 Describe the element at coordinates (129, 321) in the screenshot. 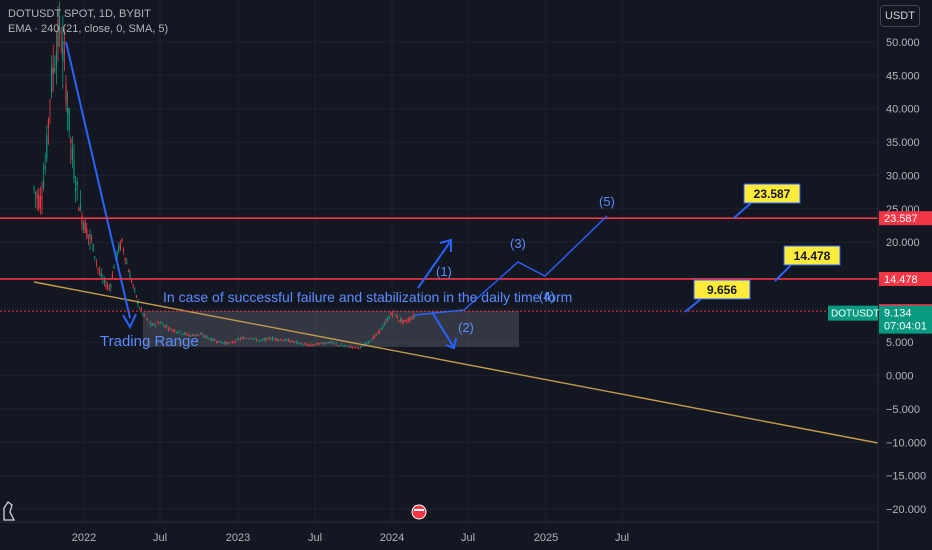

I see `down-arrow-head` at that location.